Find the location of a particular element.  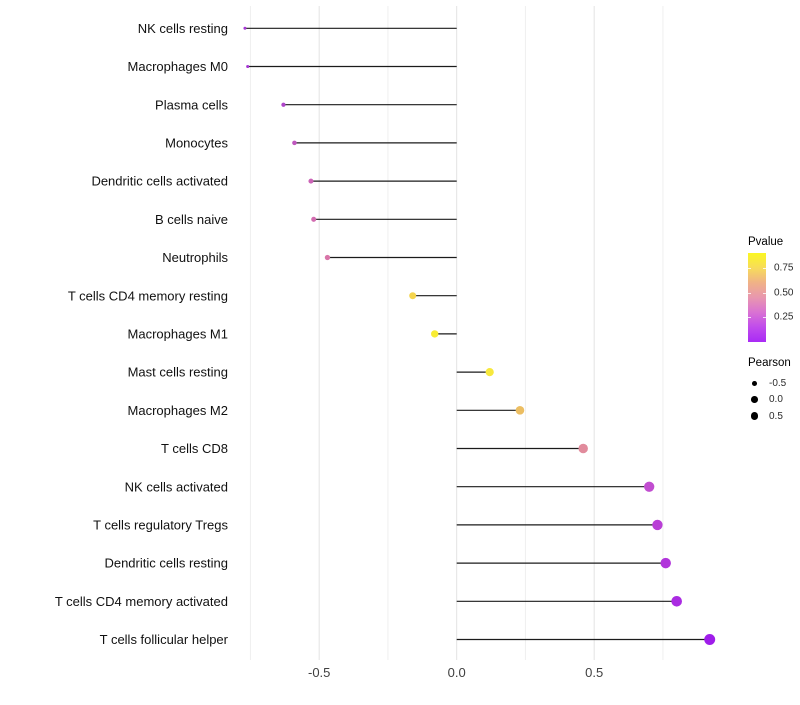

pearson-legend-label: 0.5 is located at coordinates (776, 416).